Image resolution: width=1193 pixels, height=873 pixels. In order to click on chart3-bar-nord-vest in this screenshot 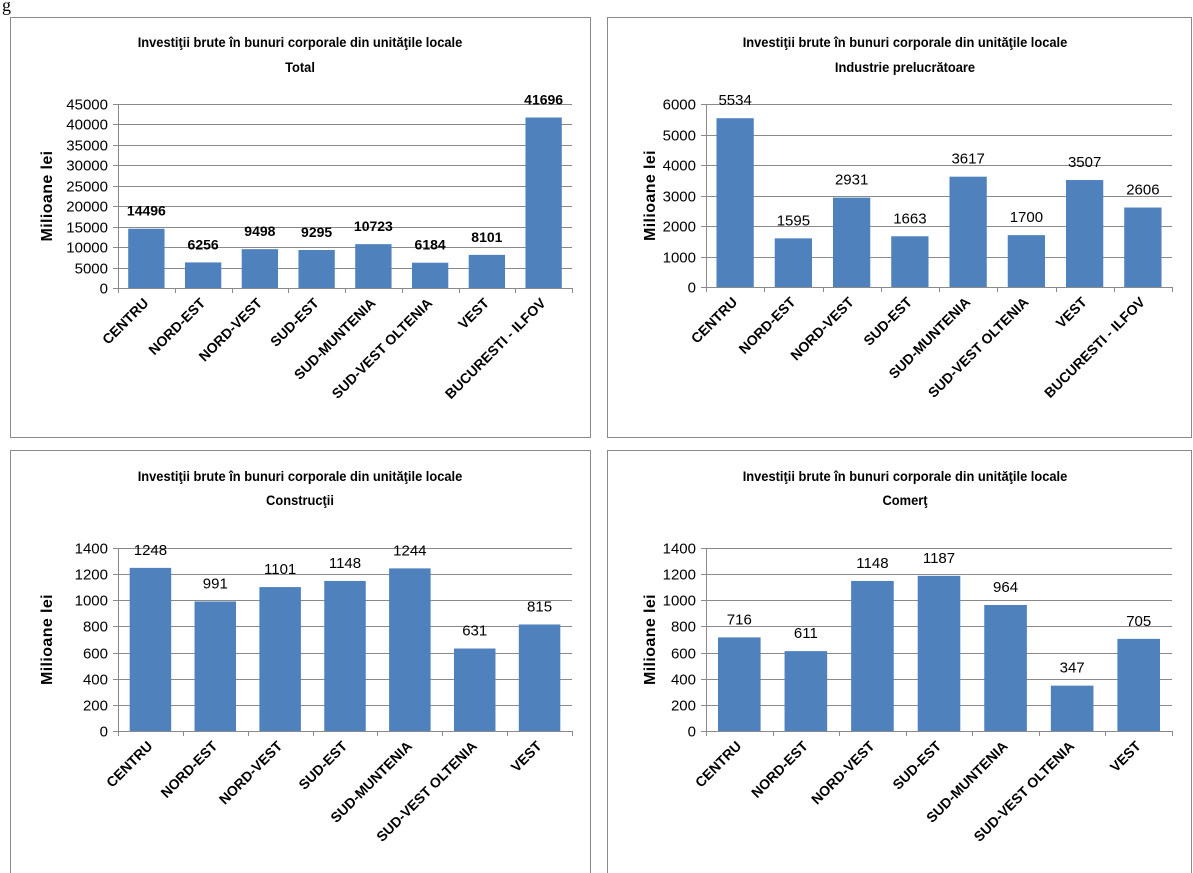, I will do `click(280, 659)`.